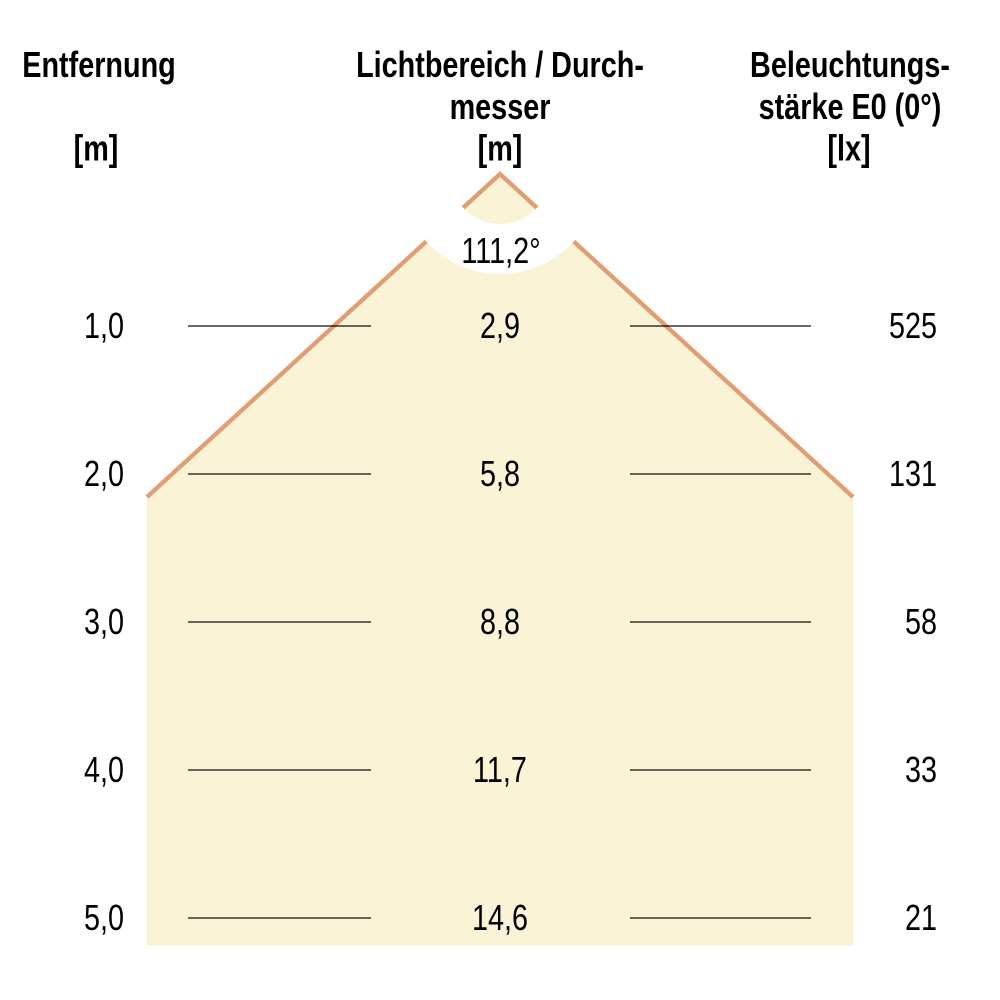  What do you see at coordinates (913, 325) in the screenshot?
I see `svg-text: 525` at bounding box center [913, 325].